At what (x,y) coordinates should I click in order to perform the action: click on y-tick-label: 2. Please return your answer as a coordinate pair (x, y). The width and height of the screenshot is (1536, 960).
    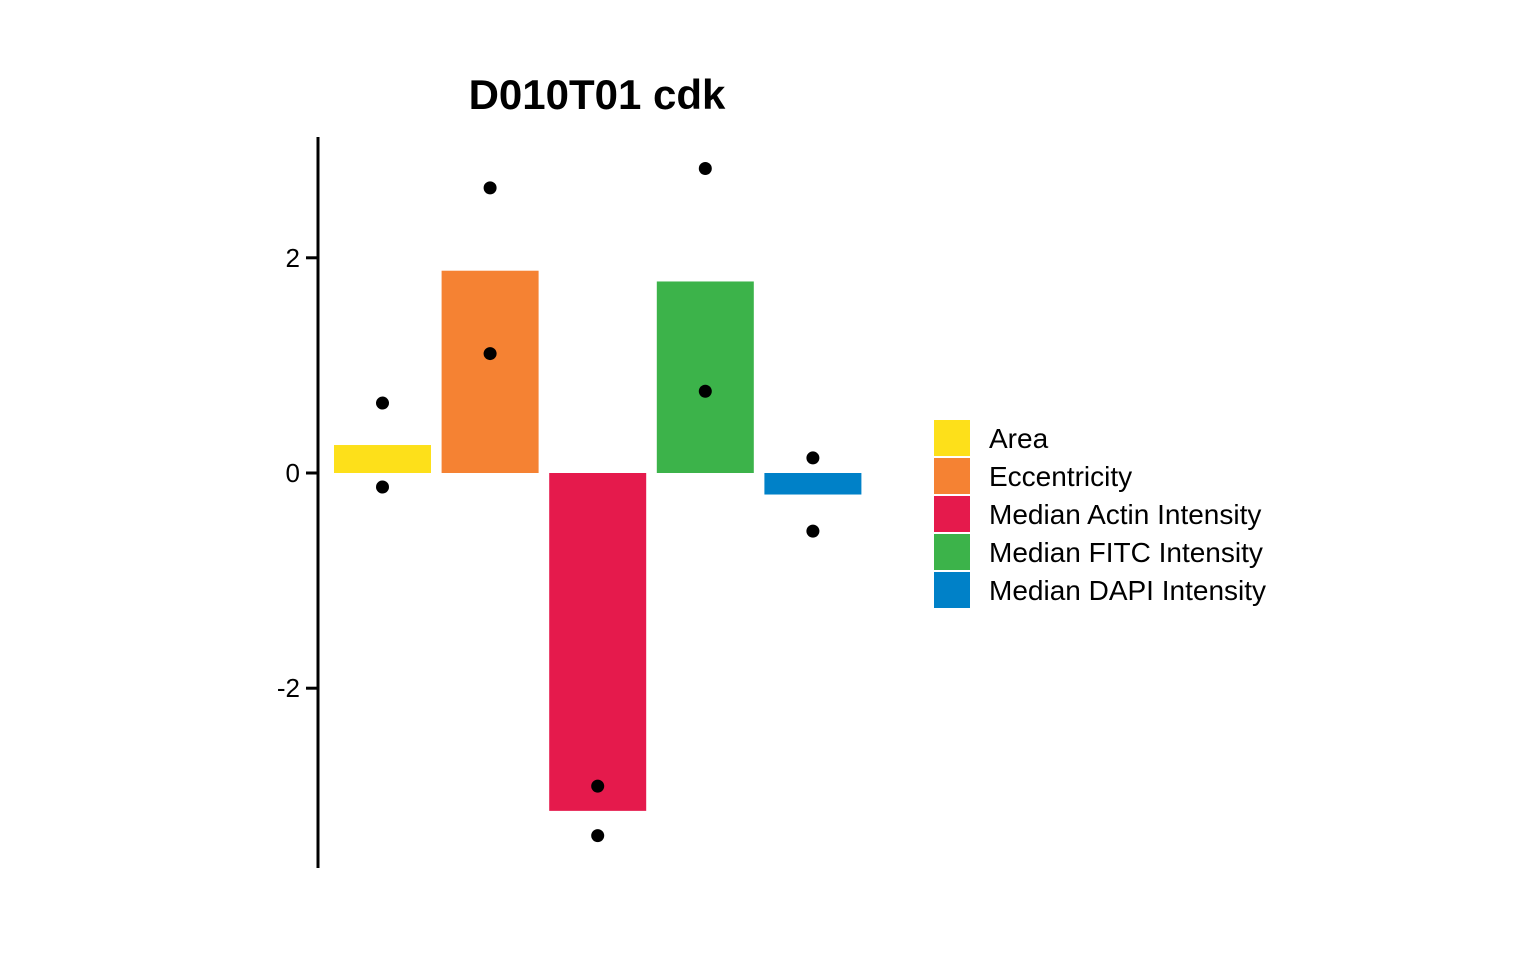
    Looking at the image, I should click on (293, 258).